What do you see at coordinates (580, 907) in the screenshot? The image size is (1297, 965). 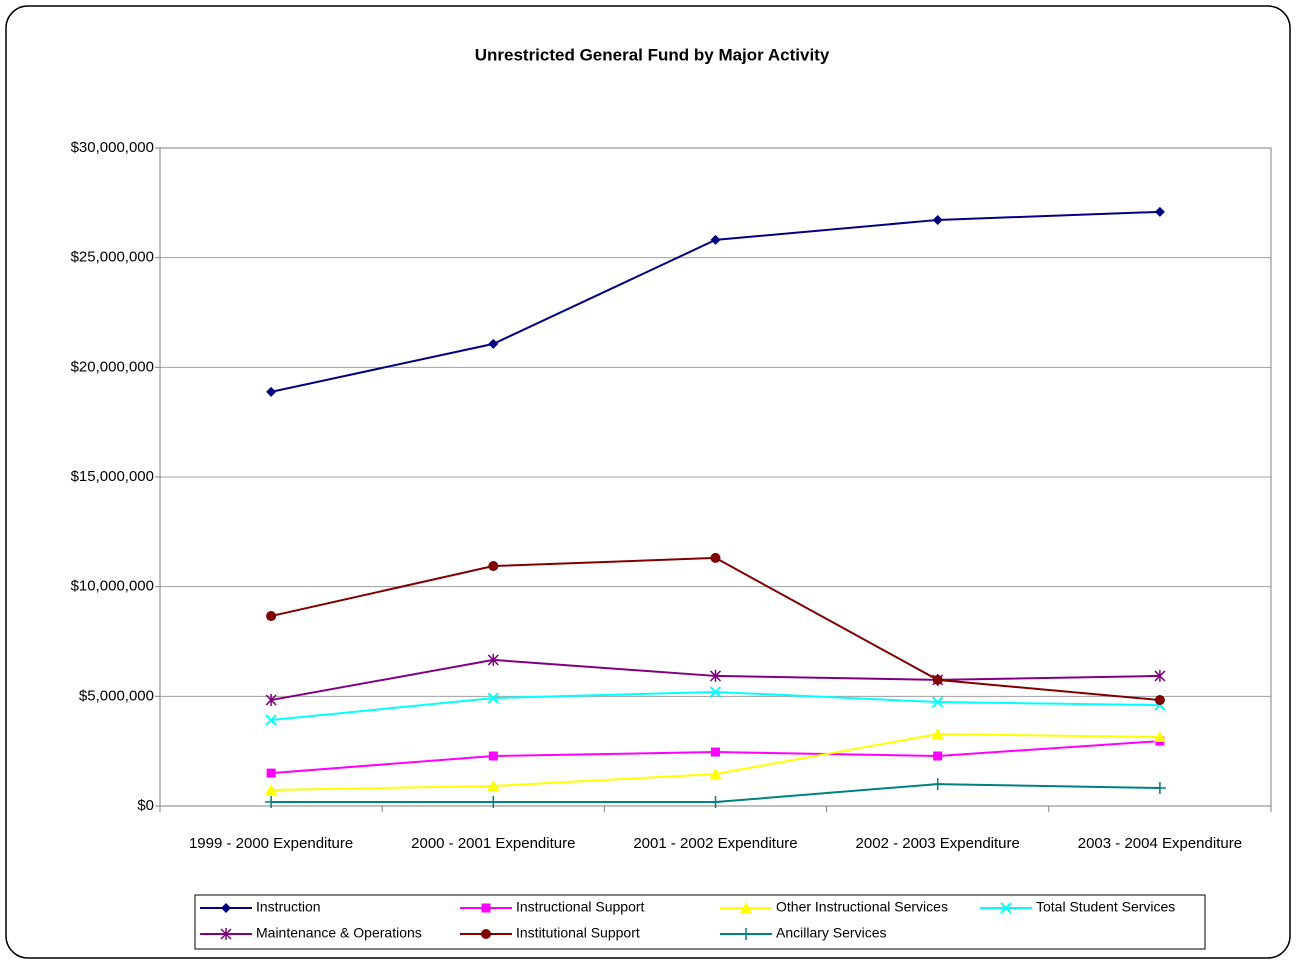 I see `legend-label: Instructional Support` at bounding box center [580, 907].